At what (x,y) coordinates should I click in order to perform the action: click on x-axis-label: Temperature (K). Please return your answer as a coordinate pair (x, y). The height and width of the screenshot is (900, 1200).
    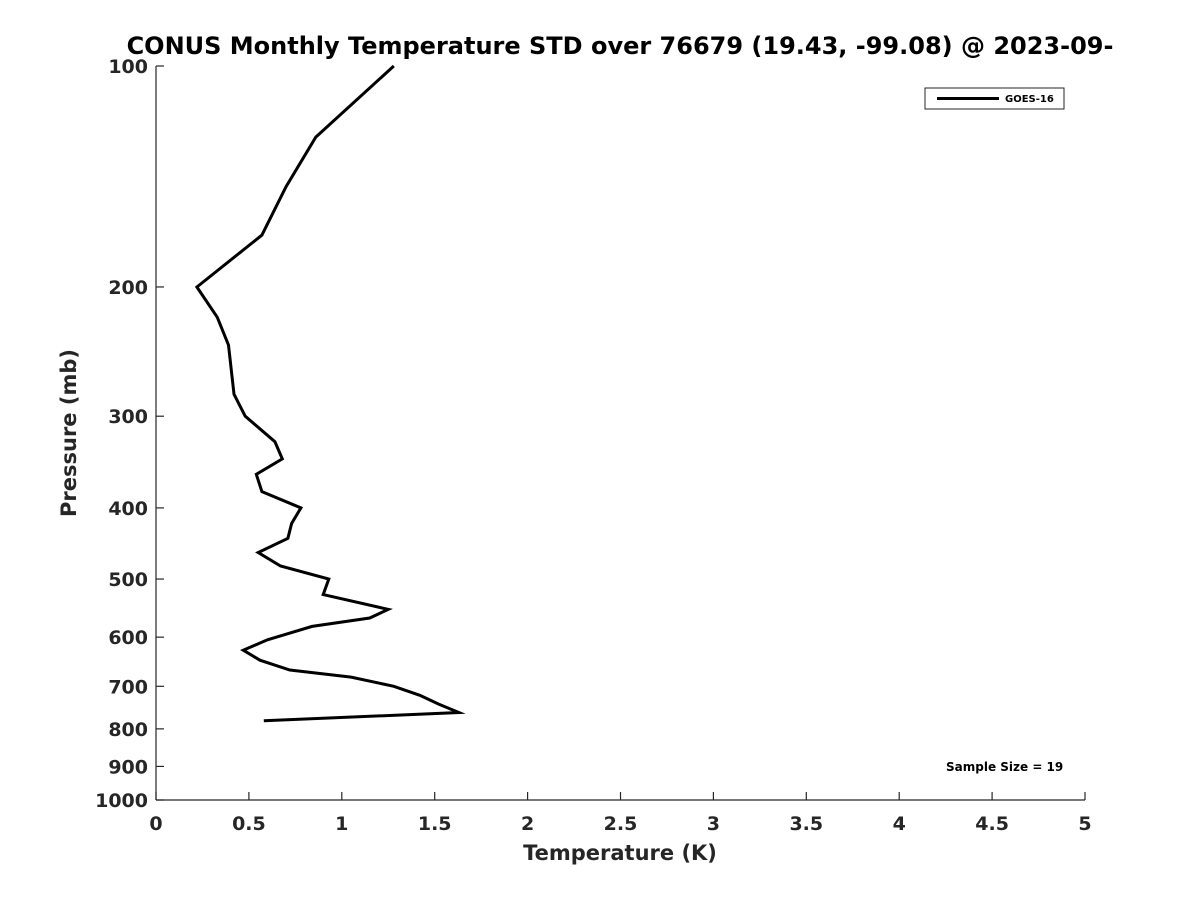
    Looking at the image, I should click on (620, 853).